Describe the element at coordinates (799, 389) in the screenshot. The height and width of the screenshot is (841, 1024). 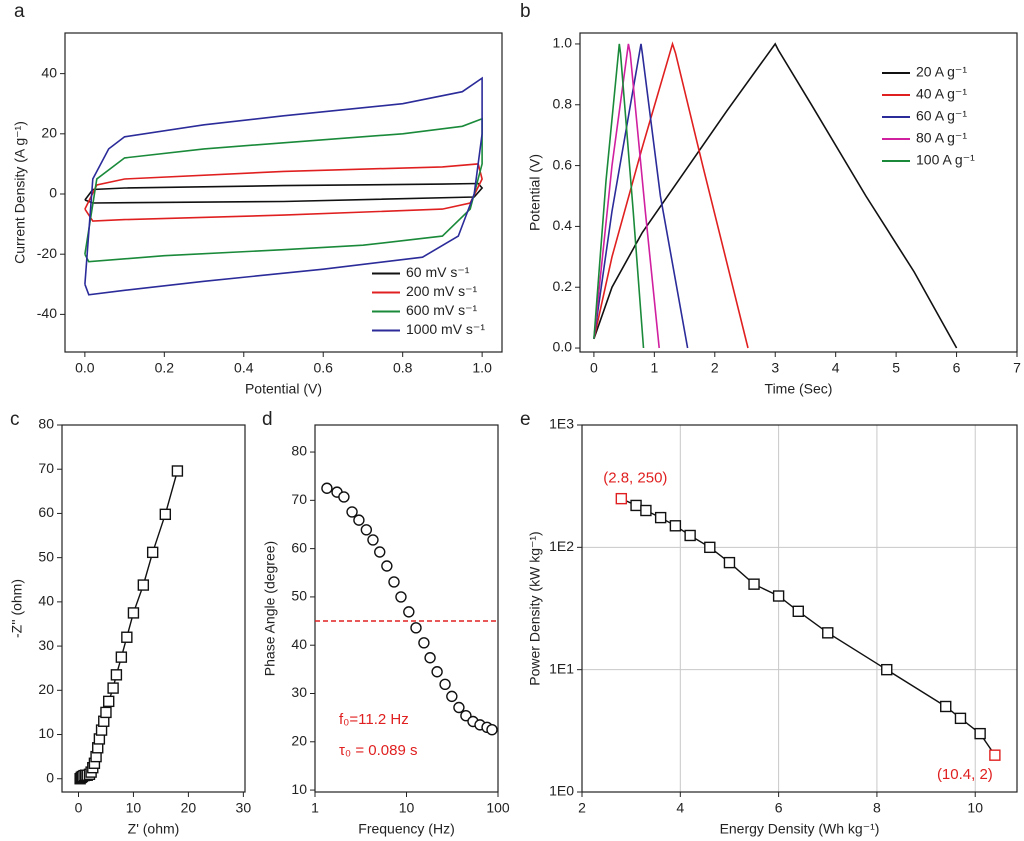
I see `x-axis-label: Time (Sec)` at that location.